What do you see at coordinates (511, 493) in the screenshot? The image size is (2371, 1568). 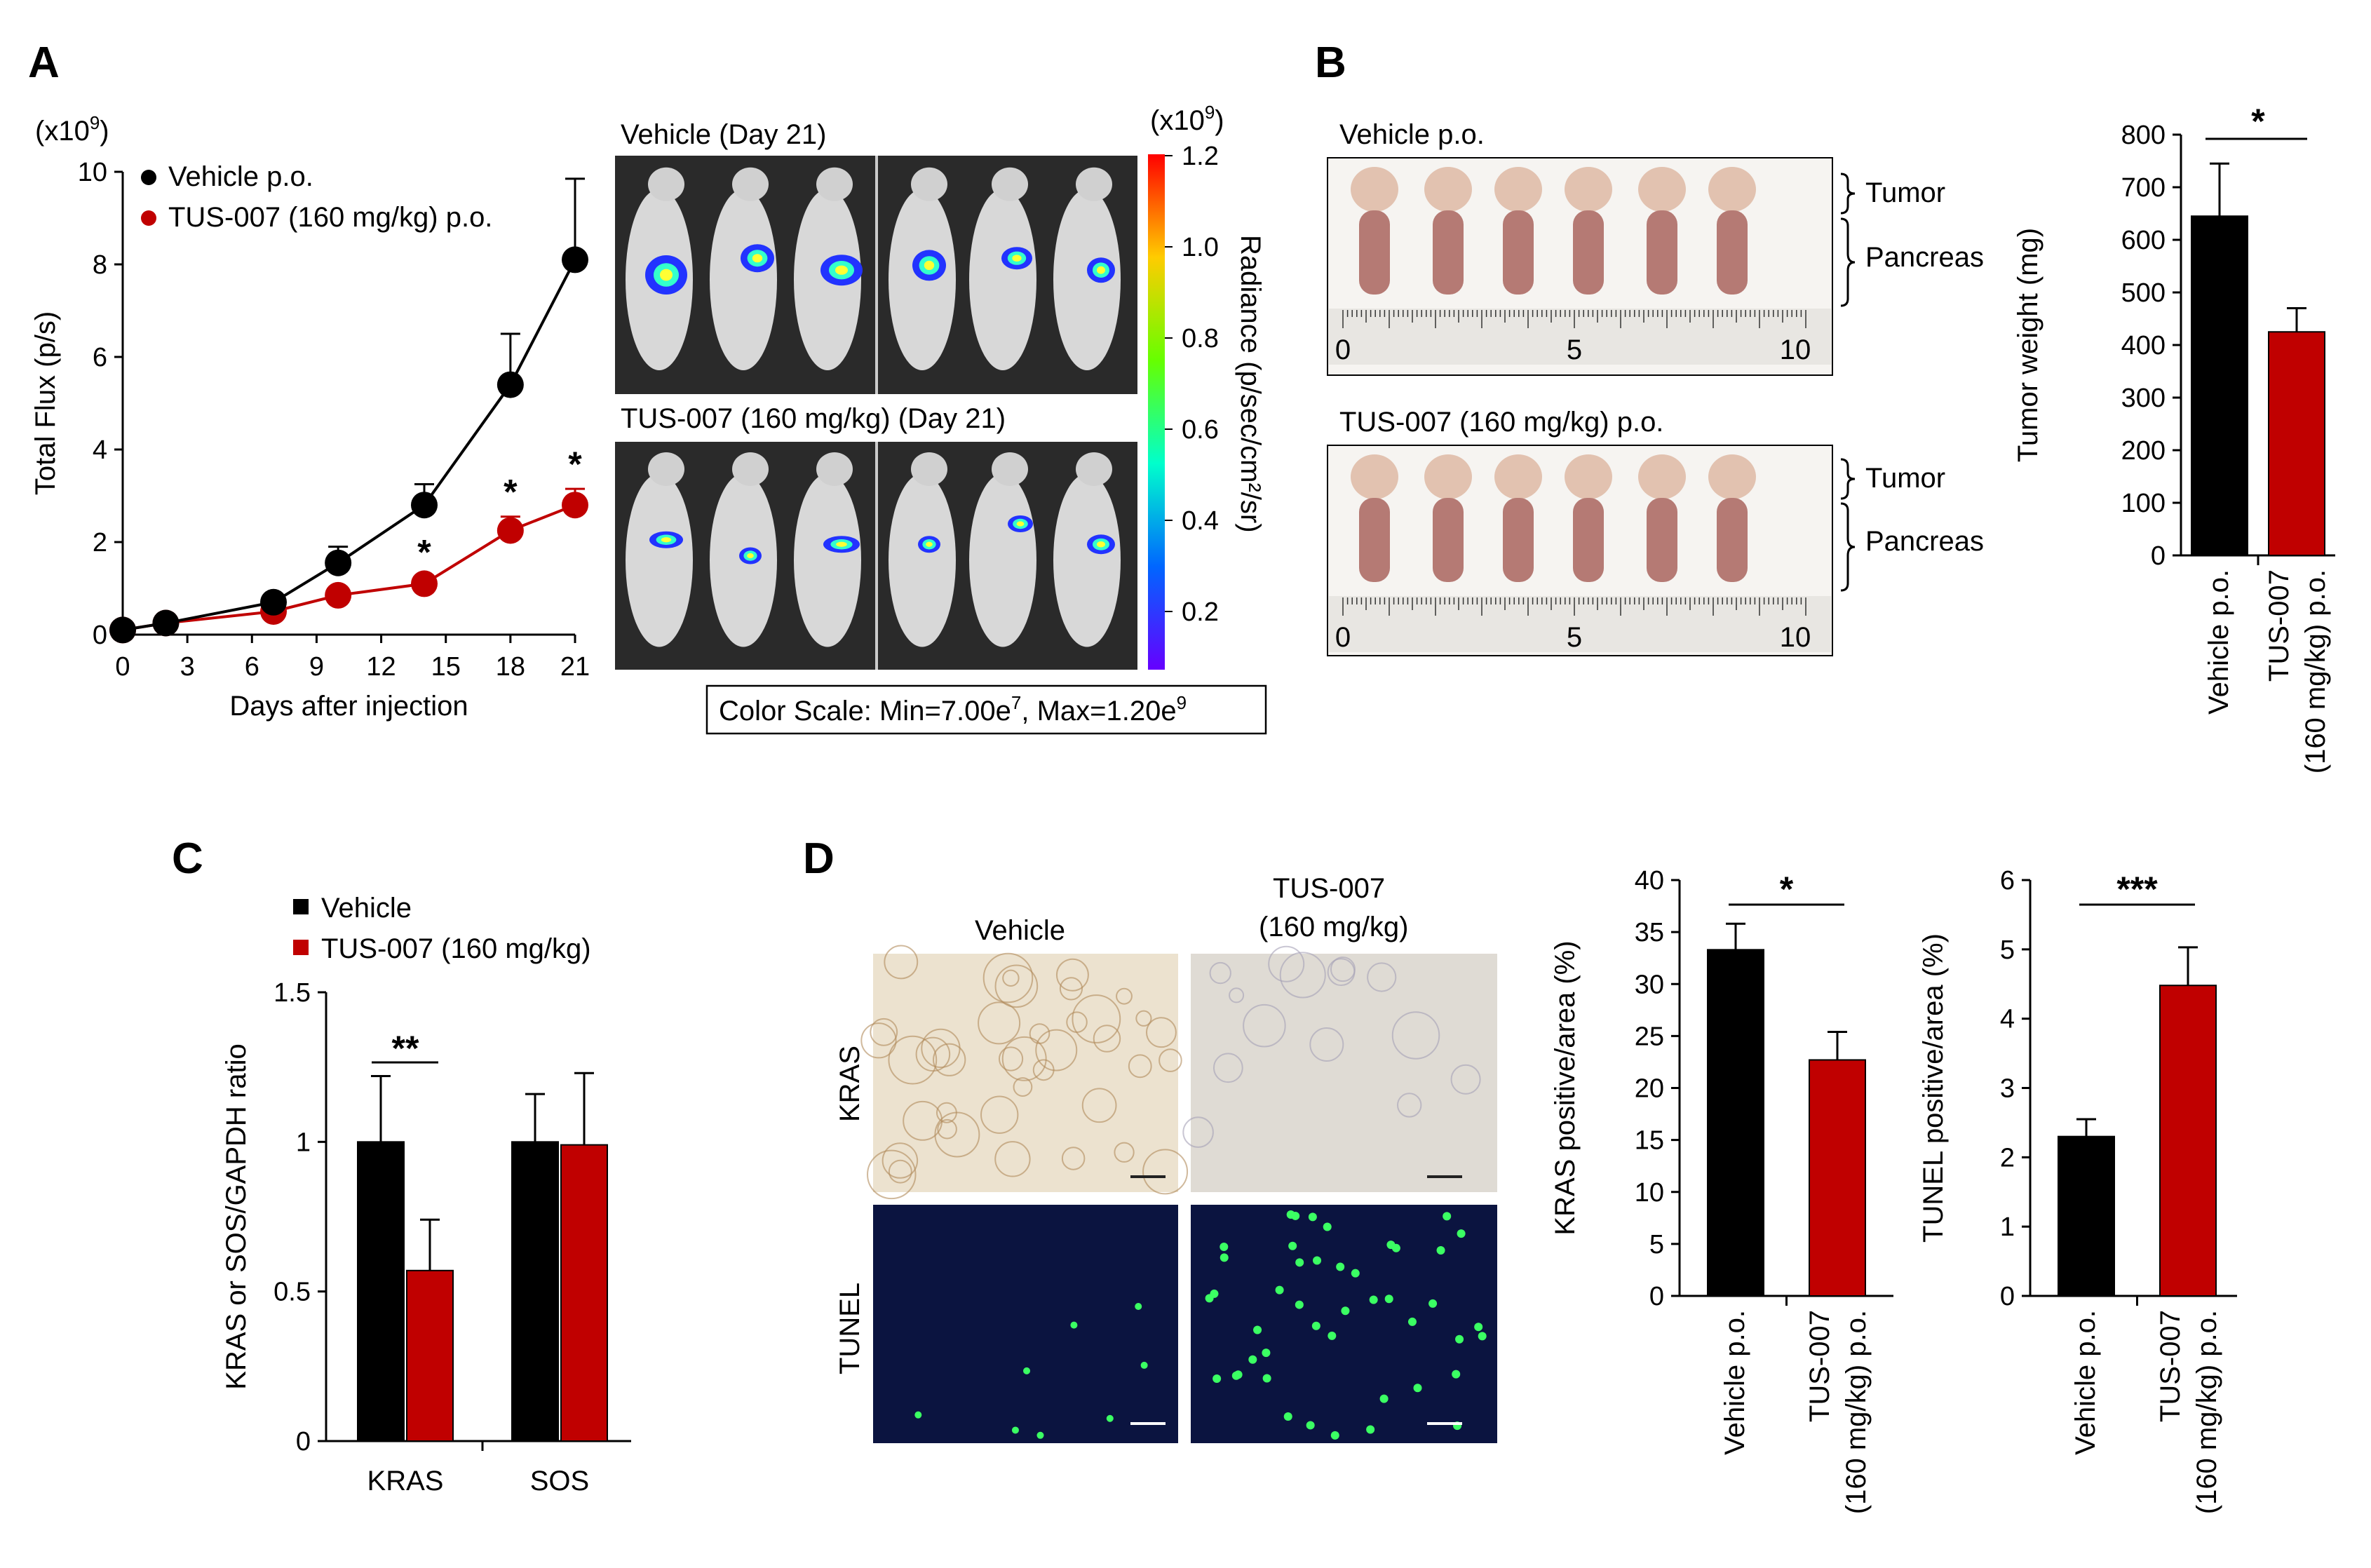 I see `significance-marker: *` at bounding box center [511, 493].